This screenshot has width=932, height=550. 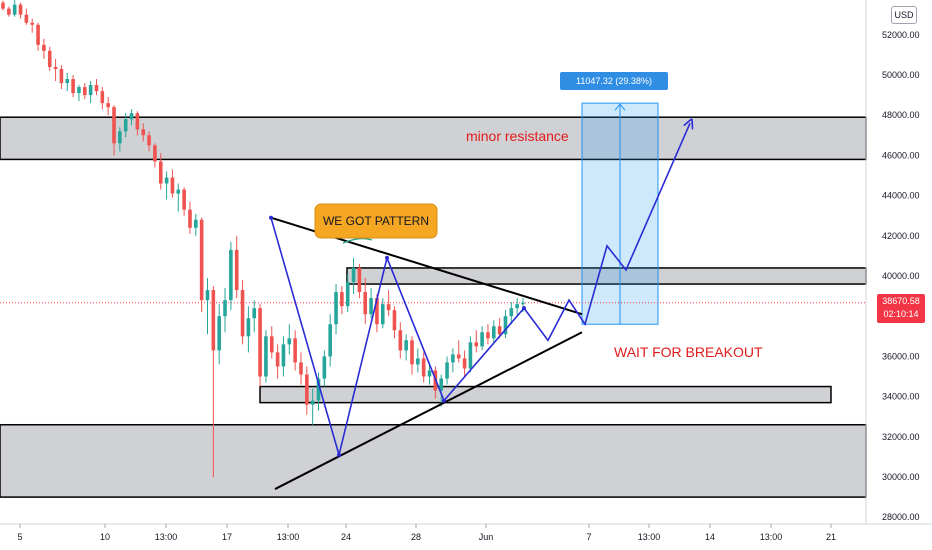 What do you see at coordinates (901, 397) in the screenshot?
I see `y-tick-label: 34000.00` at bounding box center [901, 397].